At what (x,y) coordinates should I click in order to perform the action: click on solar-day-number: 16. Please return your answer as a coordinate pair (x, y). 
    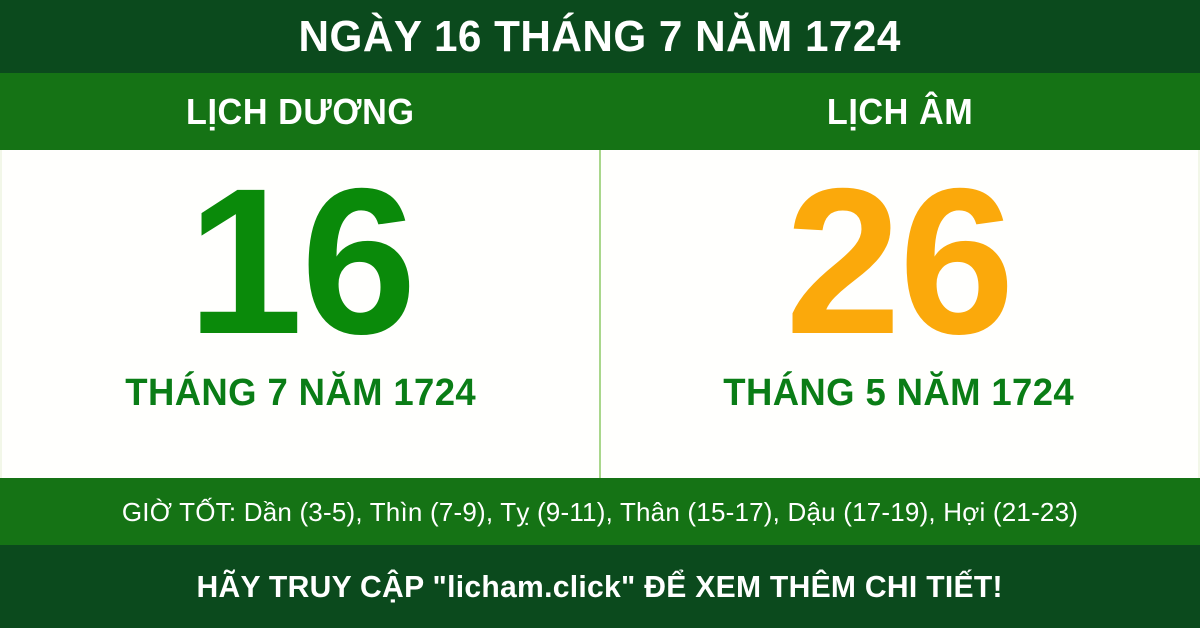
    Looking at the image, I should click on (301, 262).